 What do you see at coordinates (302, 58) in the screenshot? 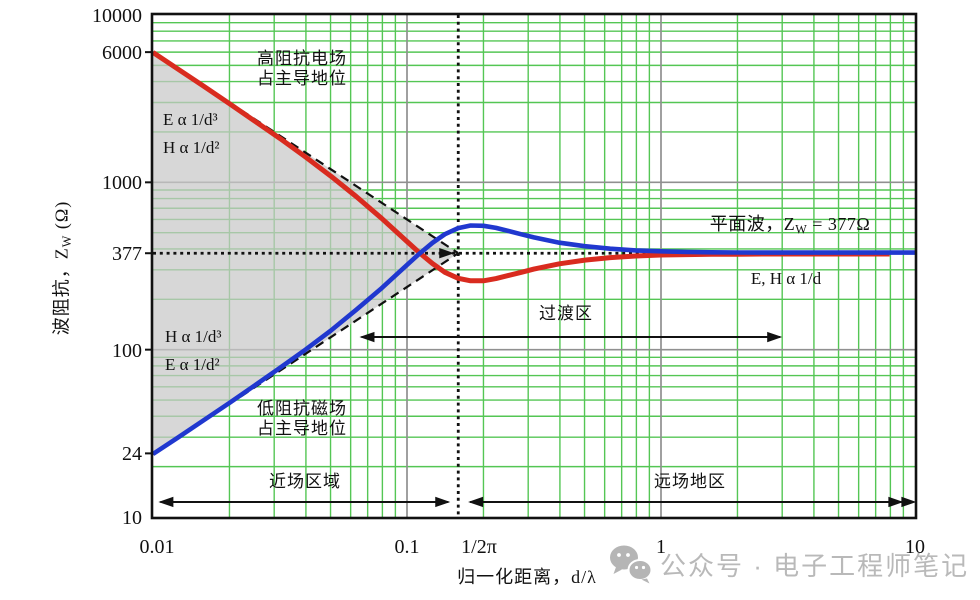
I see `annotation-high-impedance-line1: 高阻抗电场` at bounding box center [302, 58].